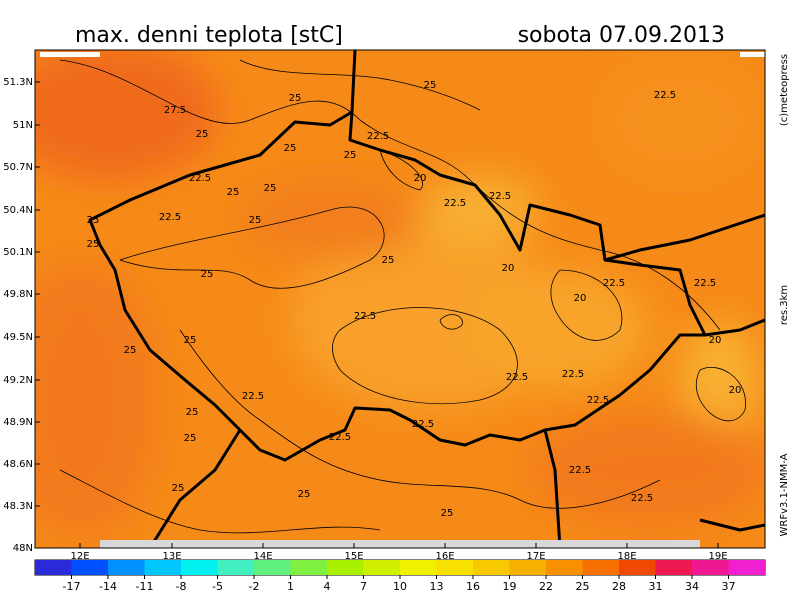 The image size is (800, 600). I want to click on colorbar-label: -11, so click(145, 586).